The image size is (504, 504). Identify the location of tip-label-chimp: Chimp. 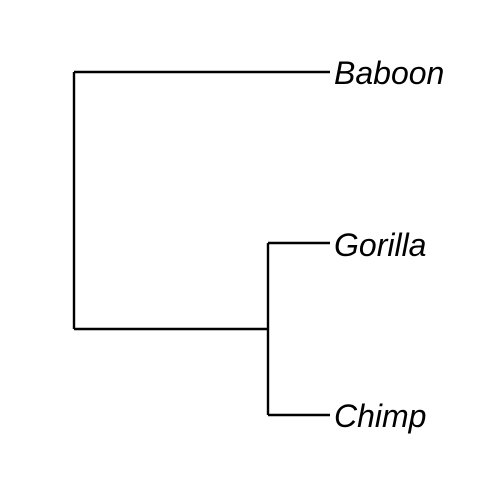
(380, 416).